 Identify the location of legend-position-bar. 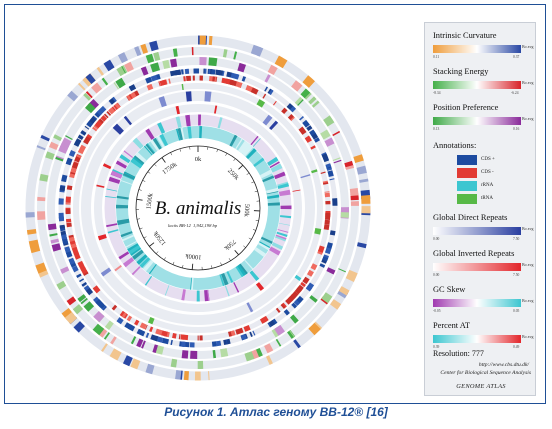
(477, 121).